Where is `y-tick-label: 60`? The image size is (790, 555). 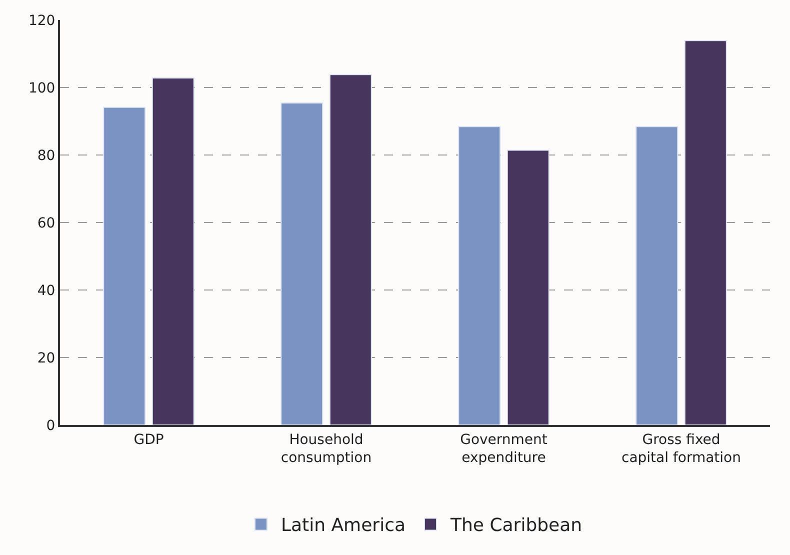 y-tick-label: 60 is located at coordinates (46, 223).